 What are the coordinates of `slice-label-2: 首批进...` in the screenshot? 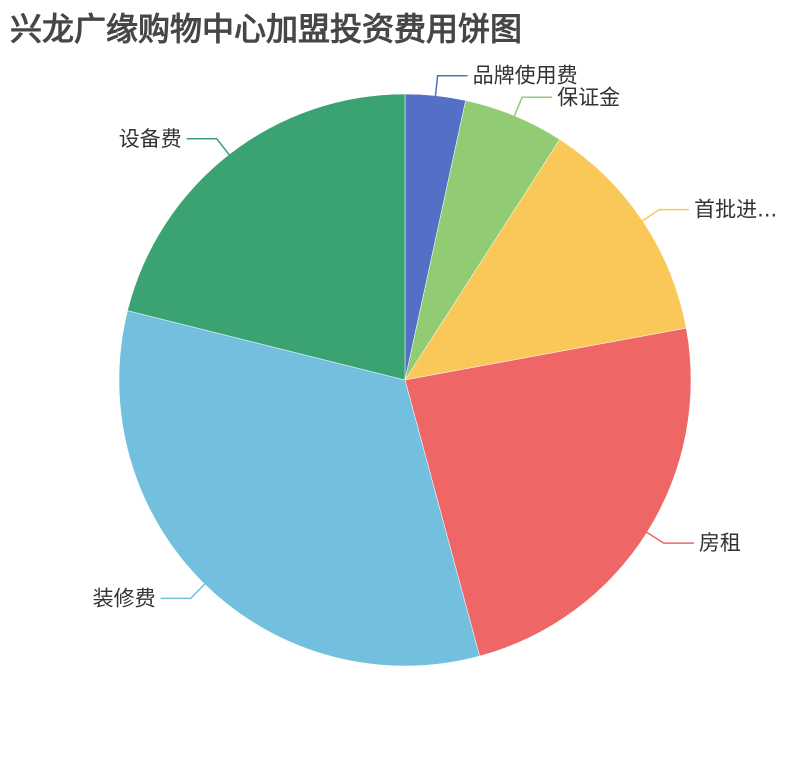 It's located at (735, 210).